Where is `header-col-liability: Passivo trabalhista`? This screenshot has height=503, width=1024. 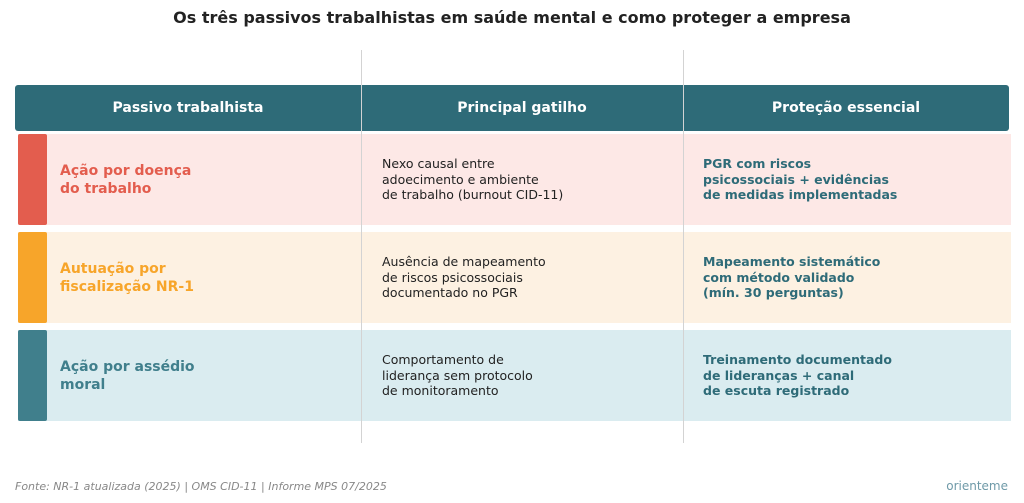
header-col-liability: Passivo trabalhista is located at coordinates (188, 108).